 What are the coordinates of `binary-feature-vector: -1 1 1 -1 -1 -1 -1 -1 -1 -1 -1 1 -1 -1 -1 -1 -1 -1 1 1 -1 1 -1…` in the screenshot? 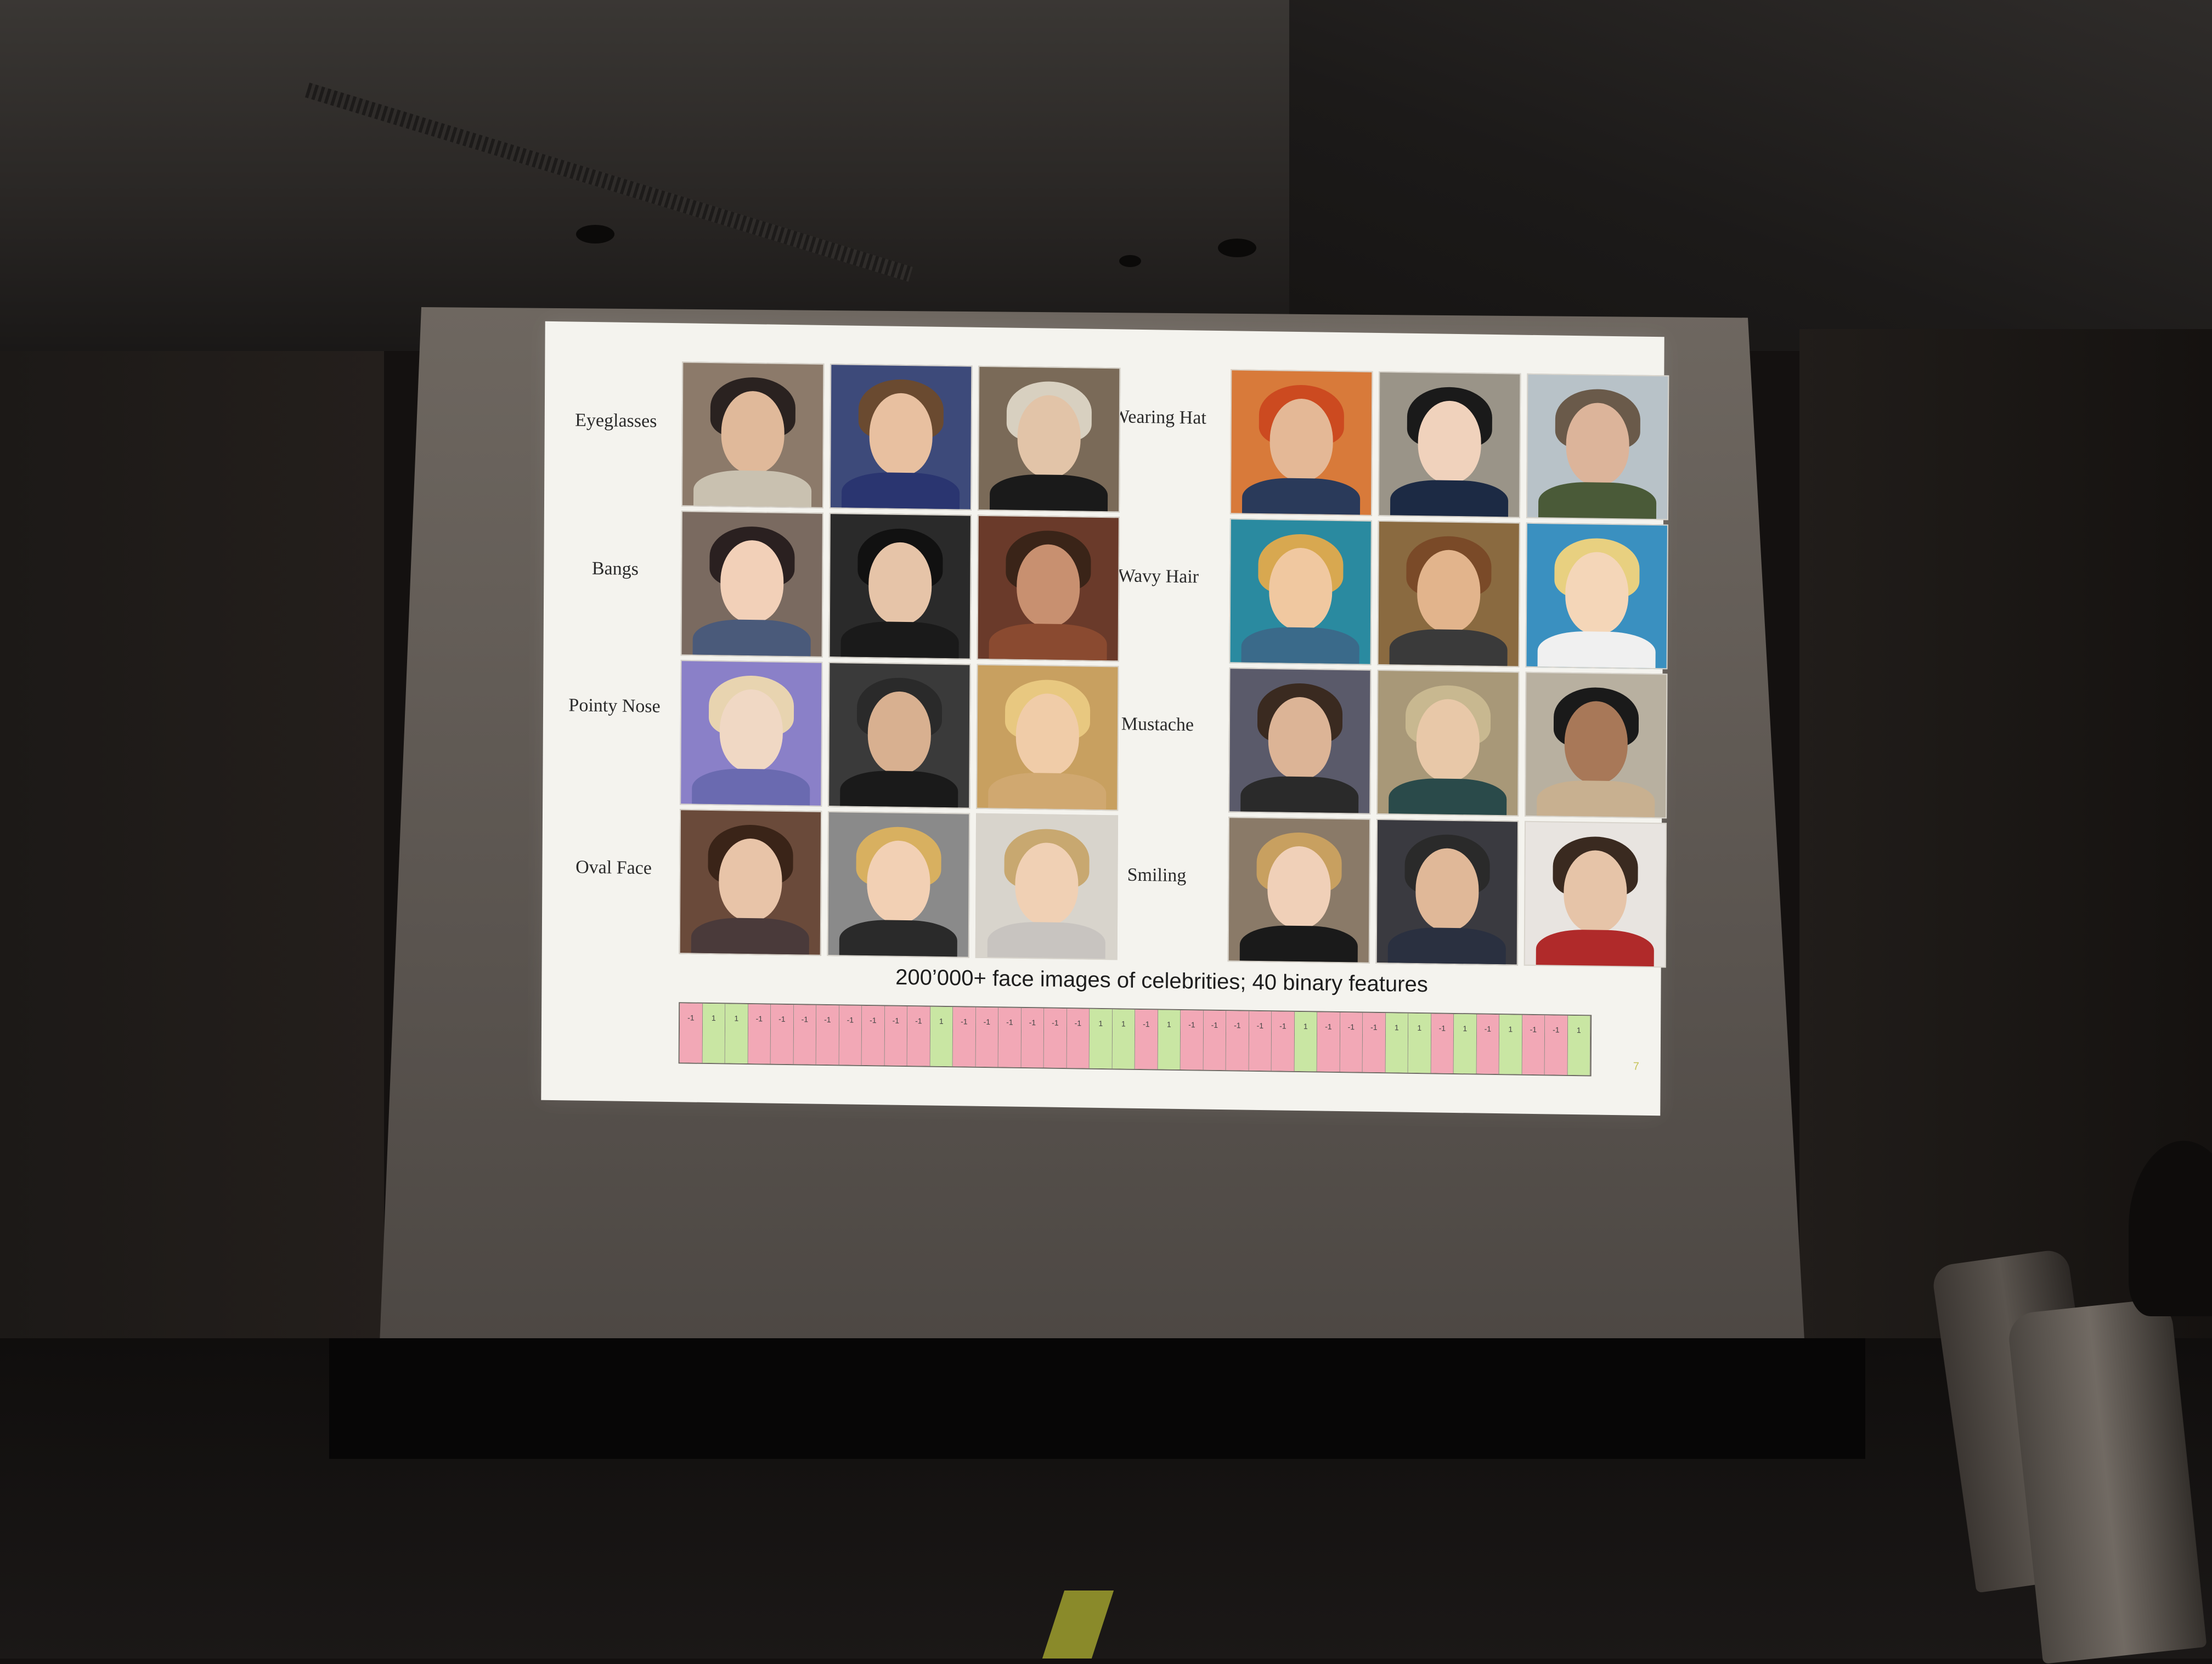 It's located at (1135, 1039).